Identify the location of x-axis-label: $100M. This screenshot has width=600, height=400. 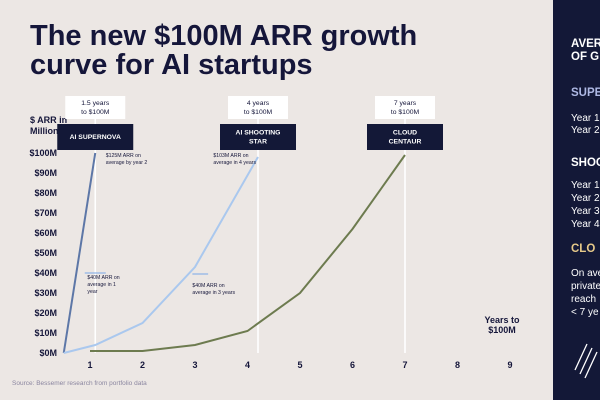
(502, 330).